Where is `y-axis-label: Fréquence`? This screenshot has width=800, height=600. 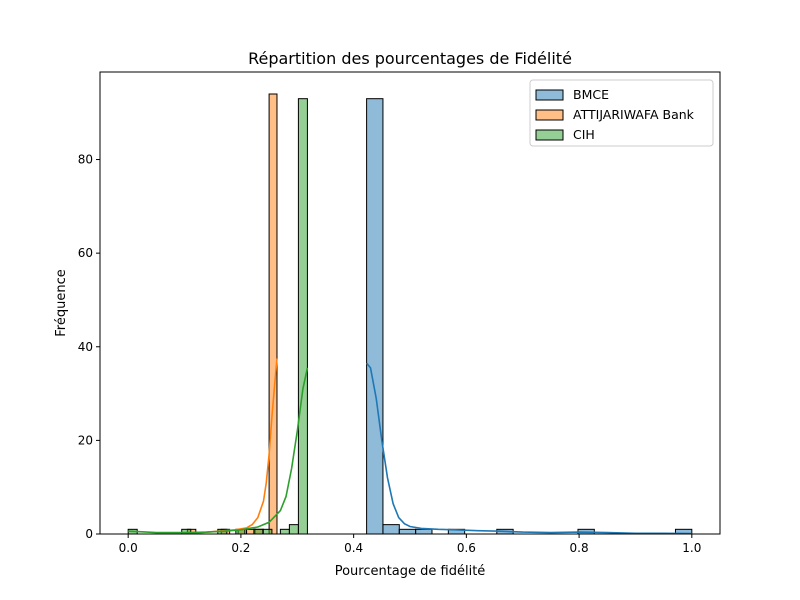 y-axis-label: Fréquence is located at coordinates (61, 302).